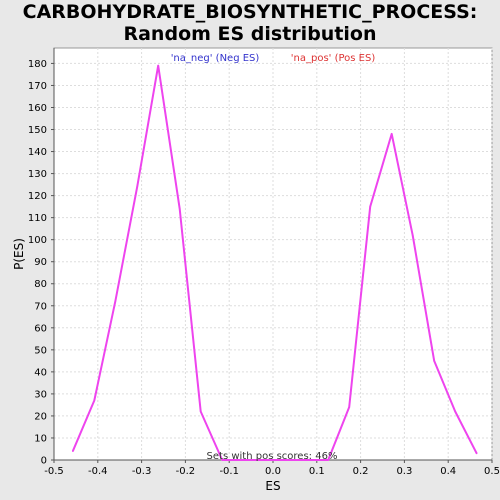  What do you see at coordinates (272, 486) in the screenshot?
I see `x-axis-title: ES` at bounding box center [272, 486].